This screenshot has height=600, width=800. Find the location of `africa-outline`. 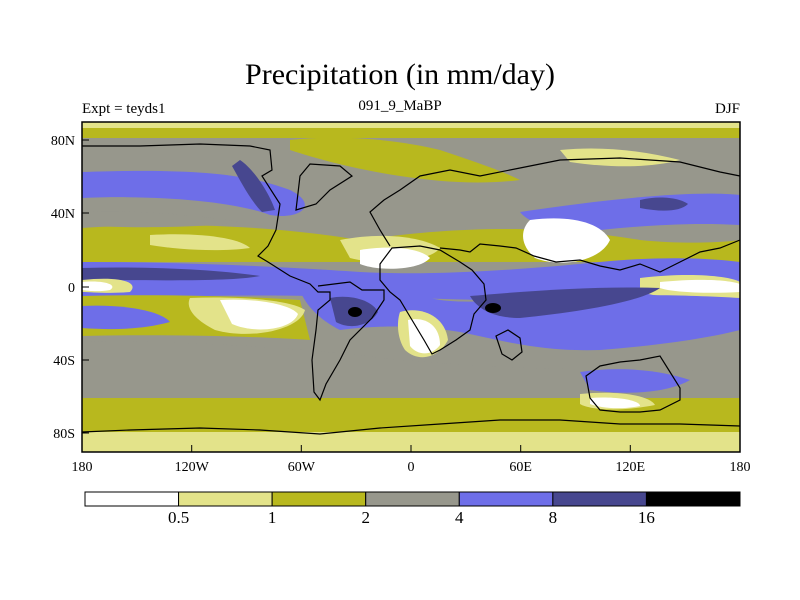

africa-outline is located at coordinates (433, 300).